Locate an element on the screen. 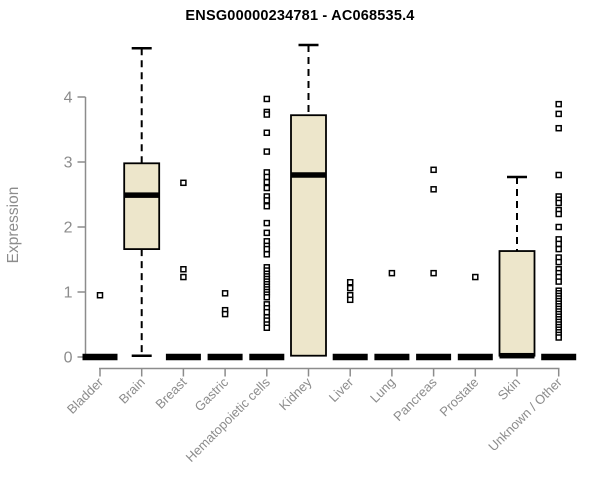 This screenshot has height=500, width=600. x-tick-label: Liver is located at coordinates (341, 389).